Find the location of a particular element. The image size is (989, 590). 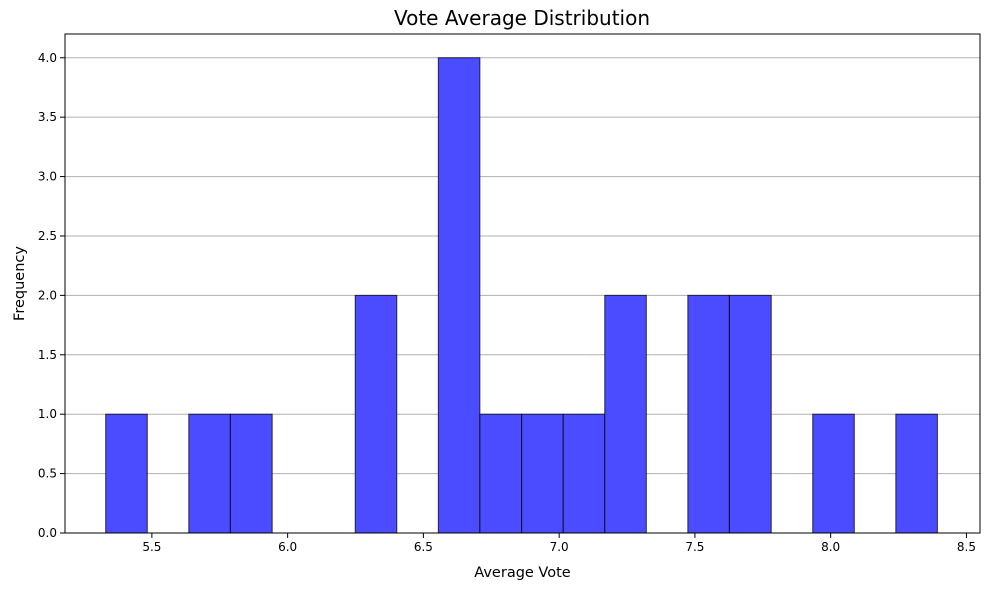

x-axis-title: Average Vote is located at coordinates (522, 573).